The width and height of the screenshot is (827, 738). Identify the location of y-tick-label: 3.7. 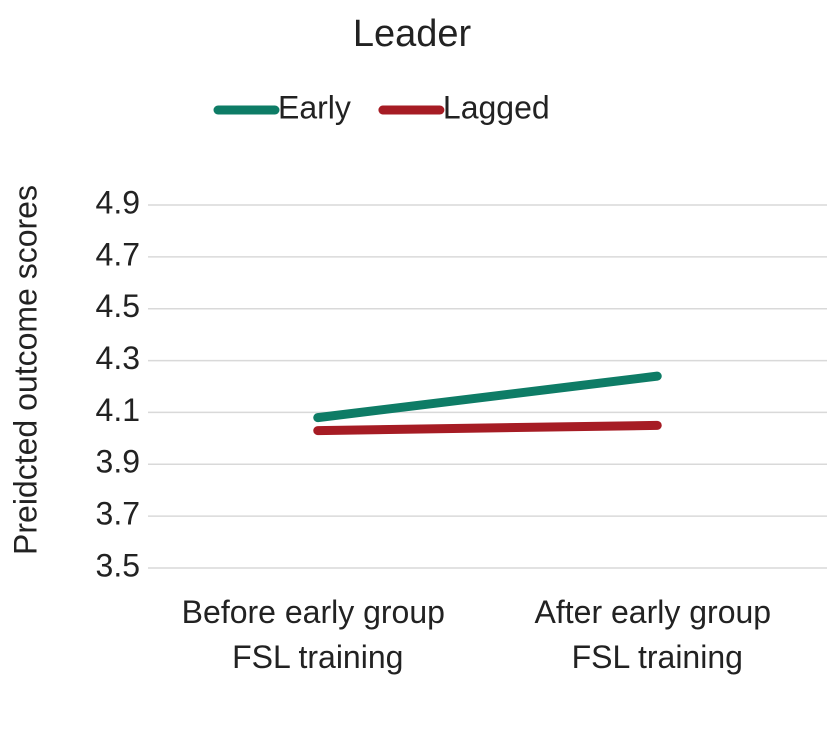
(118, 514).